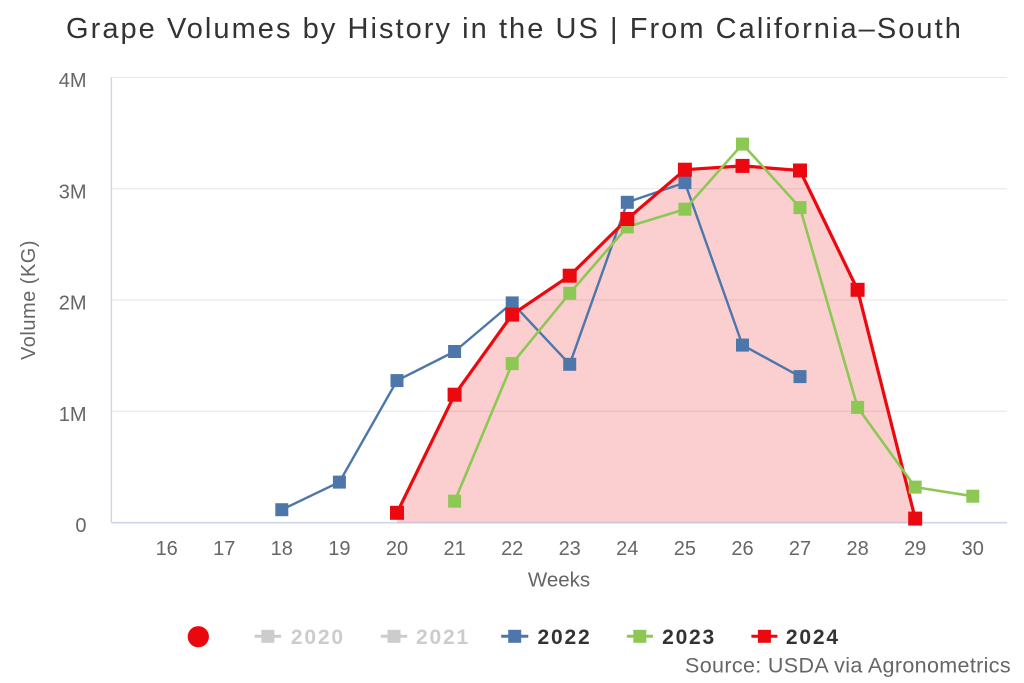 The width and height of the screenshot is (1024, 683). I want to click on svg-text: 30, so click(973, 549).